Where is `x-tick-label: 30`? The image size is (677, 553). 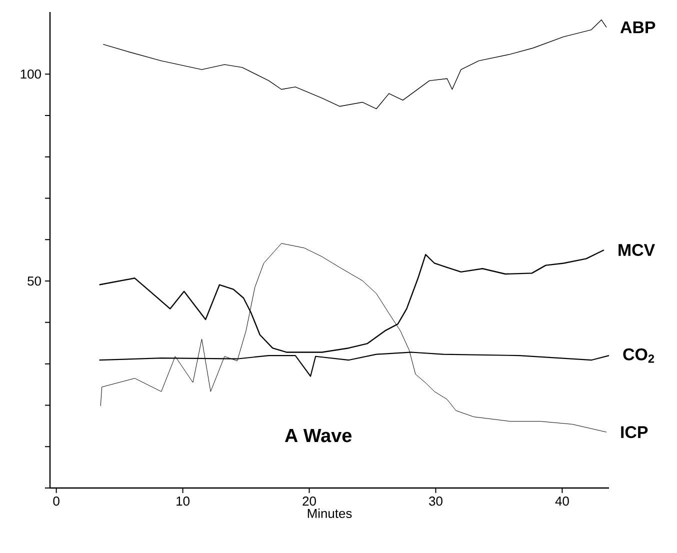 x-tick-label: 30 is located at coordinates (435, 501).